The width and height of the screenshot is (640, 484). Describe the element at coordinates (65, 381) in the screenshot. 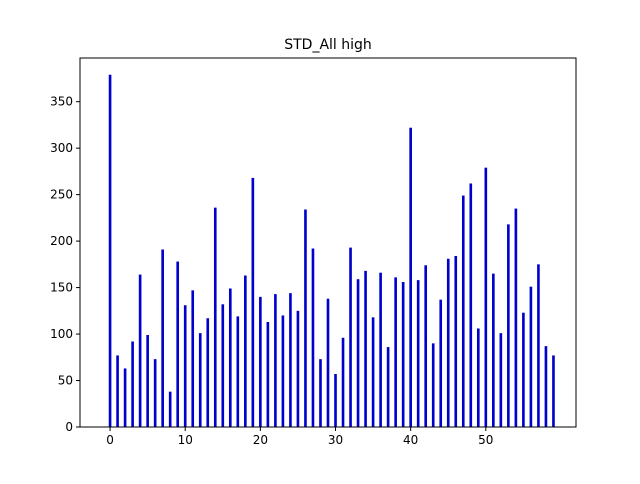

I see `y-tick-label: 50` at that location.